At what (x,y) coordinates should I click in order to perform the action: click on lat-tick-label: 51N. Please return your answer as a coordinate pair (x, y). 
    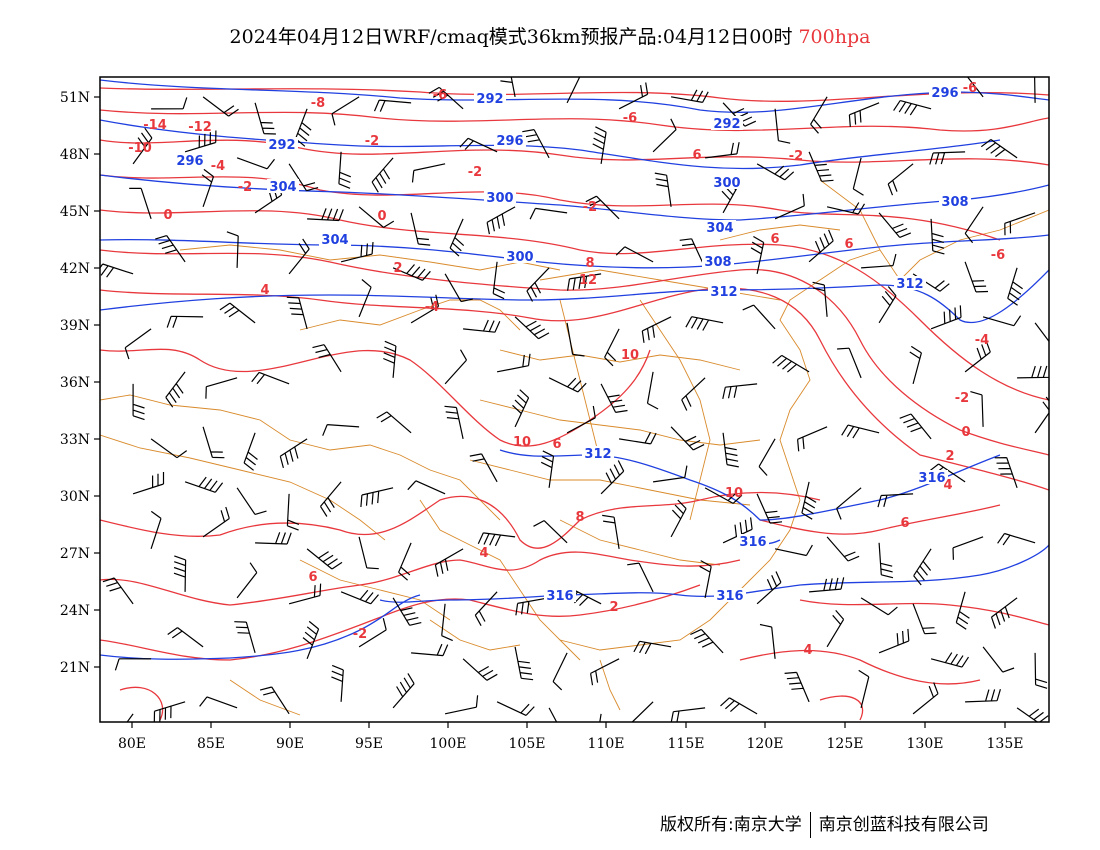
    Looking at the image, I should click on (75, 98).